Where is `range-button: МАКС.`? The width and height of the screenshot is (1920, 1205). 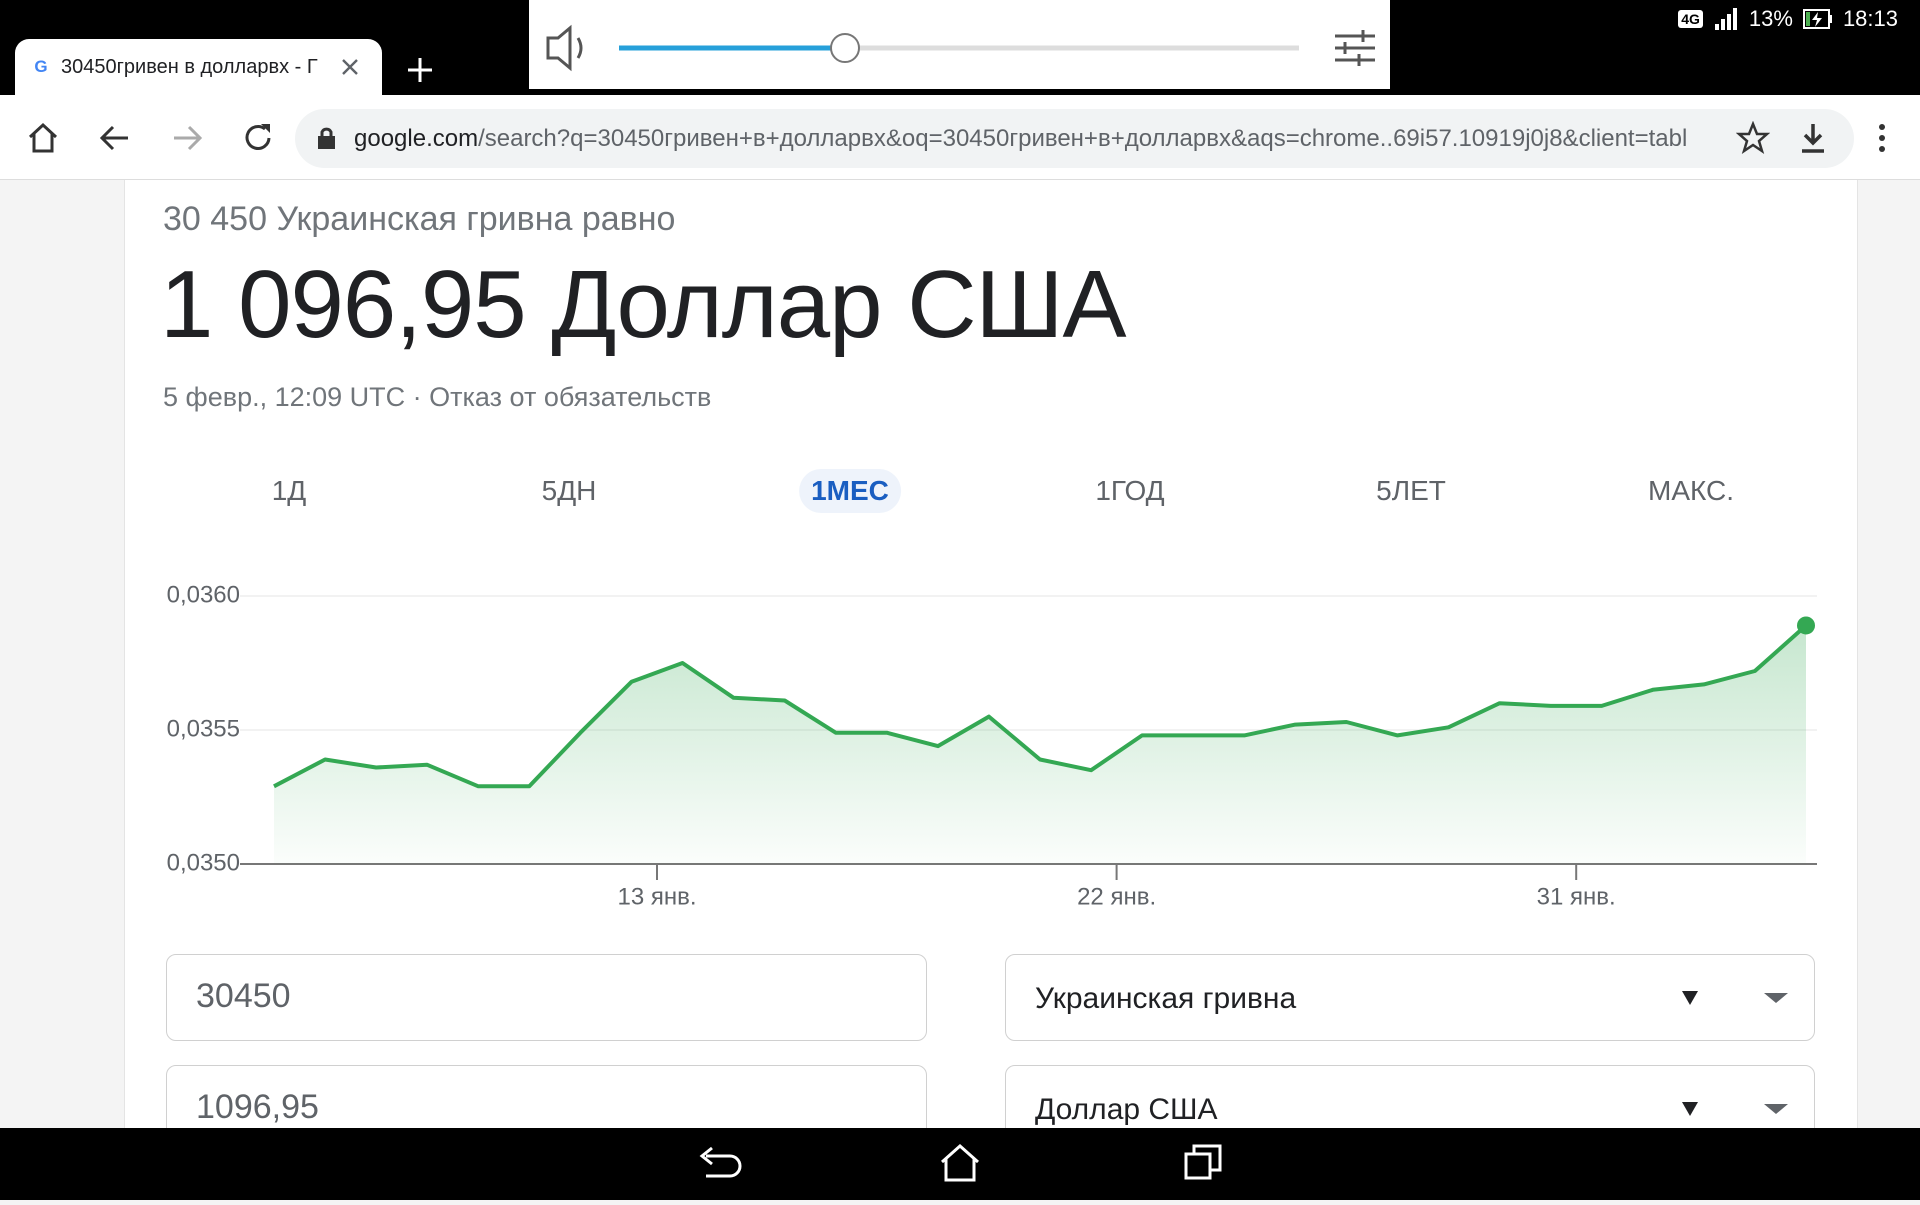 range-button: МАКС. is located at coordinates (1691, 490).